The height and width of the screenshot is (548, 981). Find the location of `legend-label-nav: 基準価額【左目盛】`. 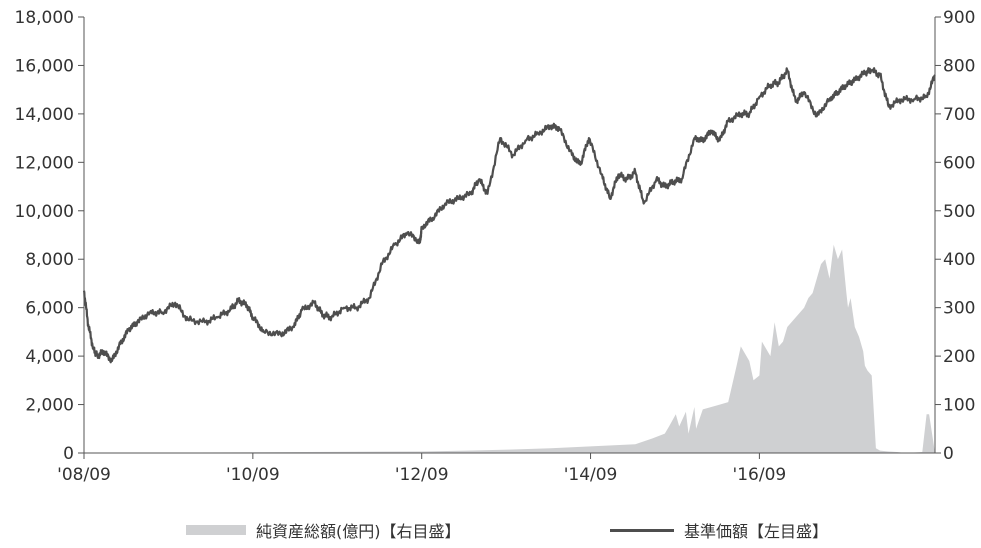

legend-label-nav: 基準価額【左目盛】 is located at coordinates (756, 531).